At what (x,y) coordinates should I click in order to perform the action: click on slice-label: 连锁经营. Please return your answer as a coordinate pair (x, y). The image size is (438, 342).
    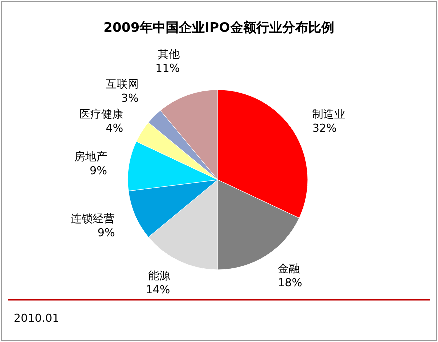
    Looking at the image, I should click on (93, 219).